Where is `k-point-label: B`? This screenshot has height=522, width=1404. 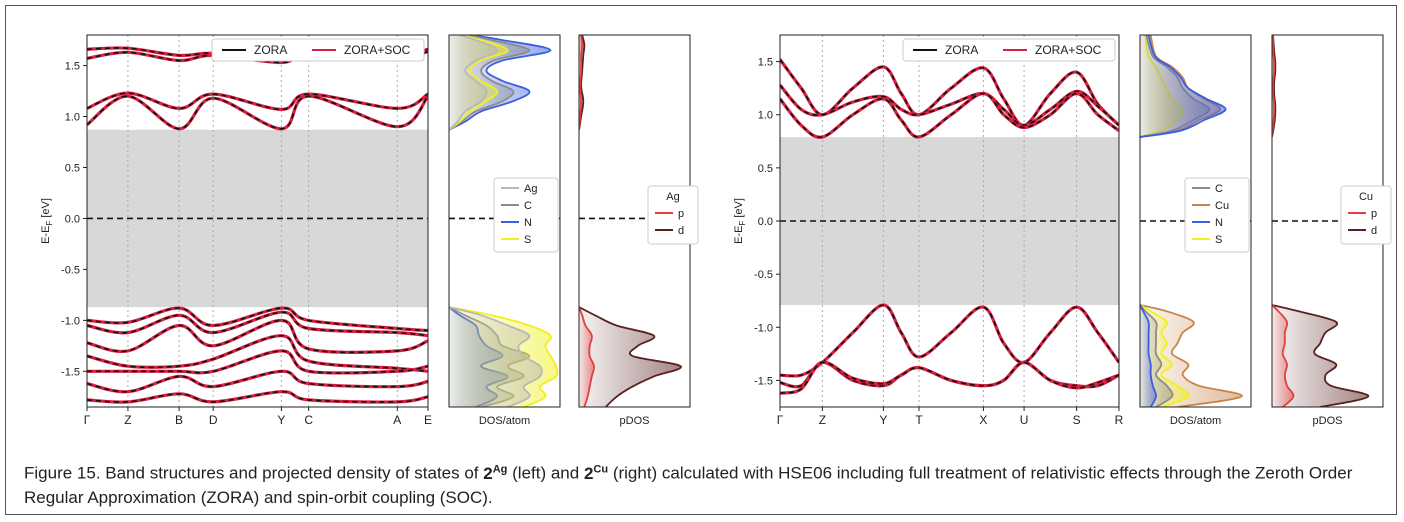 k-point-label: B is located at coordinates (179, 420).